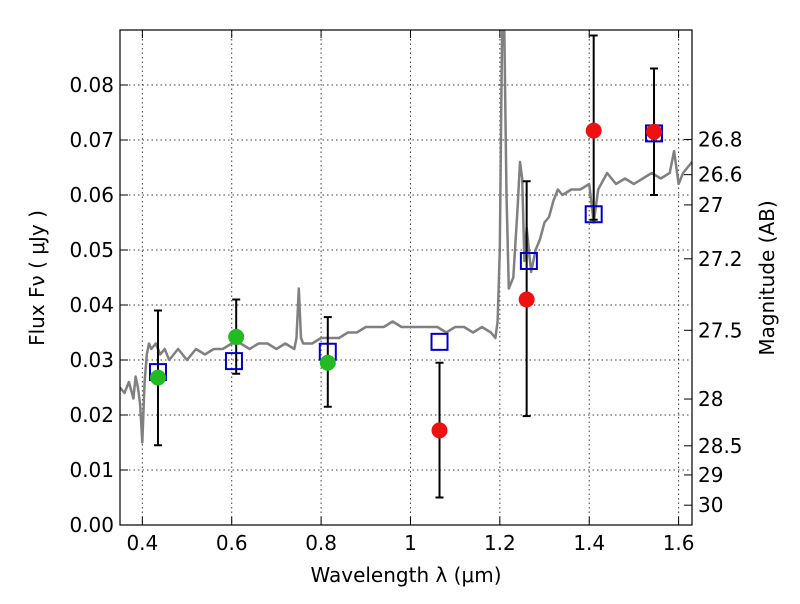 The image size is (800, 604). What do you see at coordinates (720, 139) in the screenshot?
I see `y-right-tick-label: 26.8` at bounding box center [720, 139].